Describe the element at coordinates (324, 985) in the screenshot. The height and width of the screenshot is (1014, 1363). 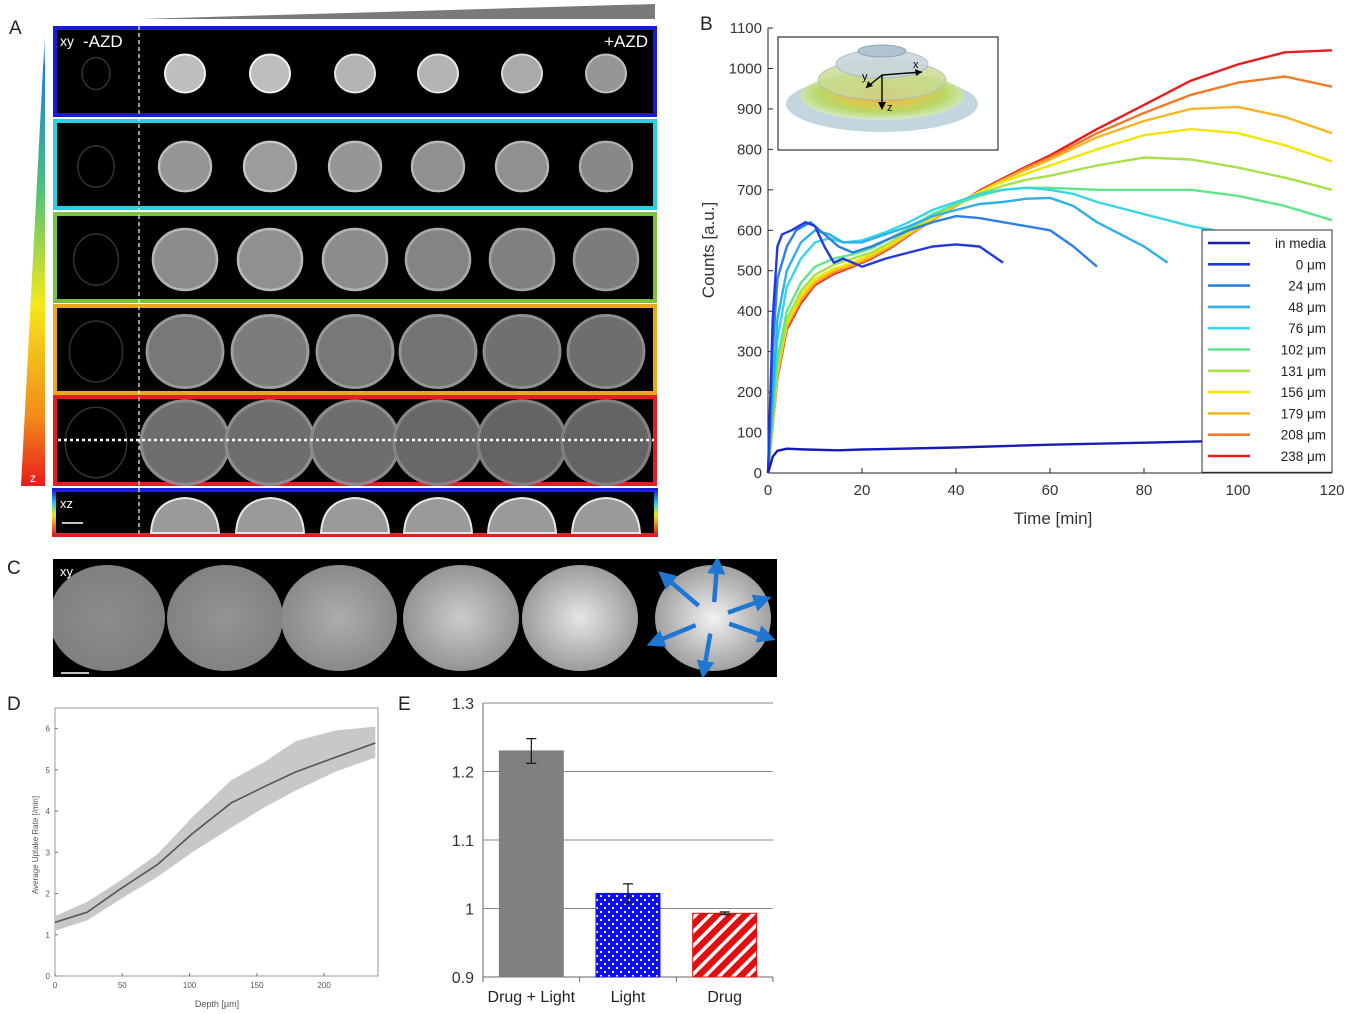
I see `d-x-tick-label: 200` at that location.